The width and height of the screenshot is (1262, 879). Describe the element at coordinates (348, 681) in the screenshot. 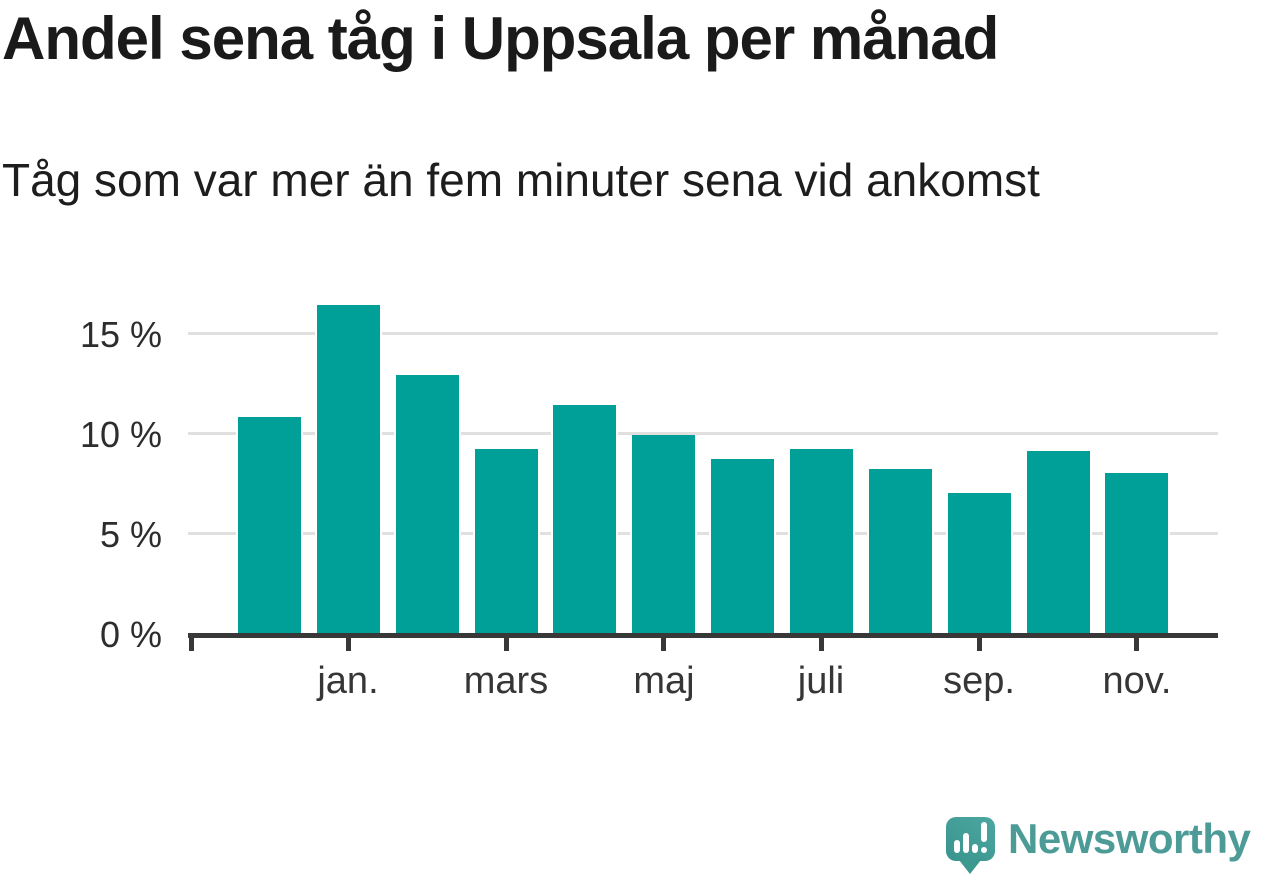

I see `x-axis-tick-label: jan.` at that location.